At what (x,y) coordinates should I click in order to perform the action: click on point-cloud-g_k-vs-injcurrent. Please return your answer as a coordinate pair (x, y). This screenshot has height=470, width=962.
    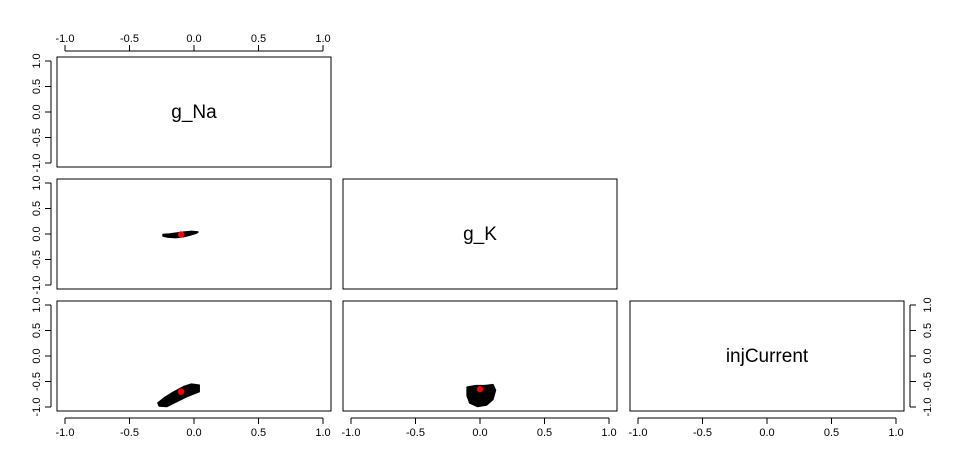
    Looking at the image, I should click on (481, 395).